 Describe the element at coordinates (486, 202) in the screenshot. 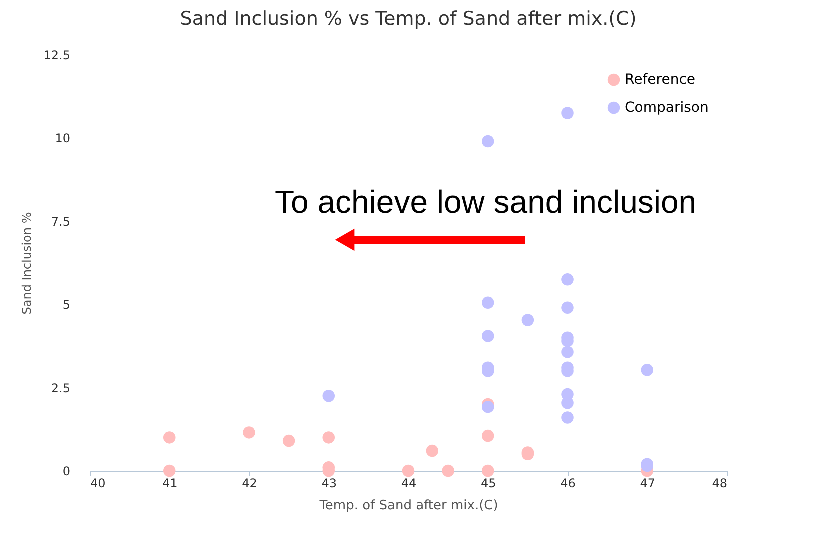

I see `annotation: To achieve low sand inclusion` at that location.